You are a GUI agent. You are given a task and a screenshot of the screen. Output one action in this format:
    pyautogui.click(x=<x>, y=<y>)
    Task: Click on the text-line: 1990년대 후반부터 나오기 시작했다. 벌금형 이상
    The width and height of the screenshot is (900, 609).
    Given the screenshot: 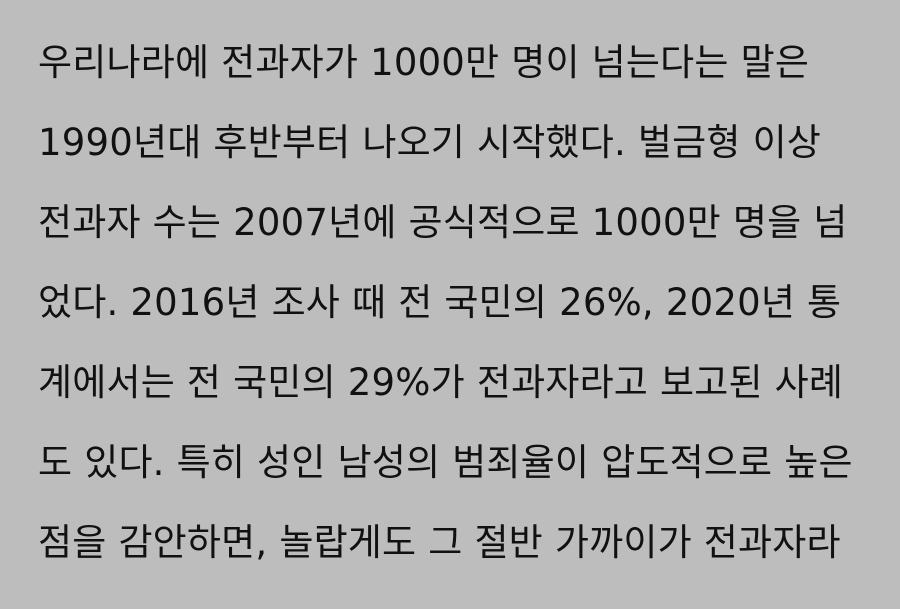 What is the action you would take?
    pyautogui.click(x=430, y=142)
    